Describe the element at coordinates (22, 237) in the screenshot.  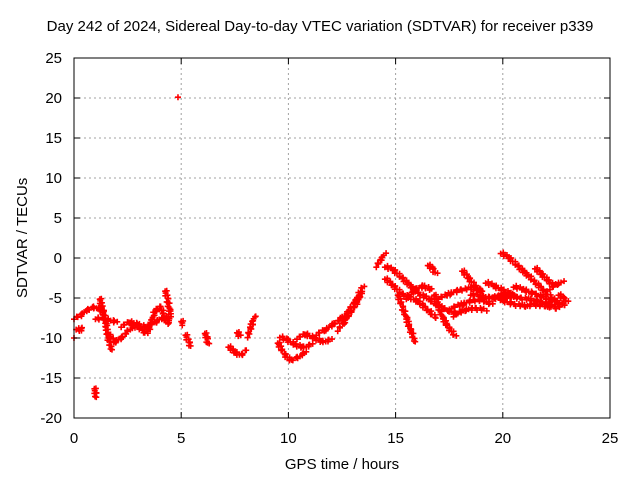
I see `y-axis-label: SDTVAR / TECUs` at that location.